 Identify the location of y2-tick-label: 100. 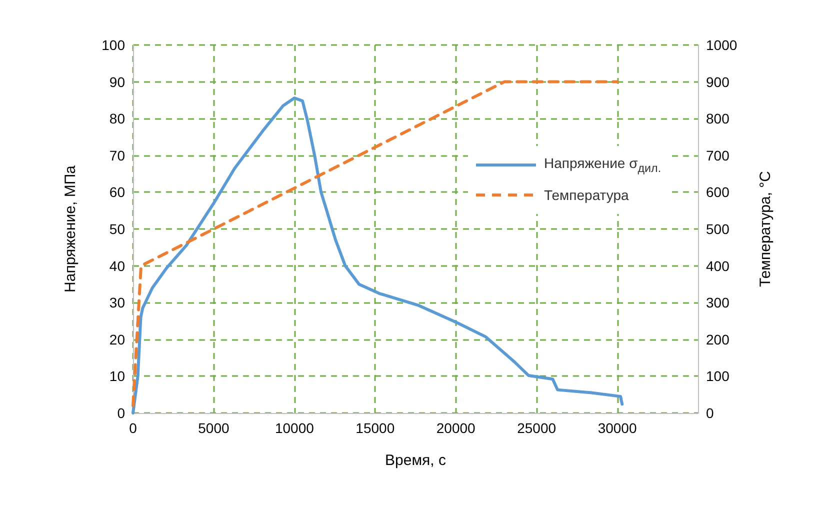
(718, 376).